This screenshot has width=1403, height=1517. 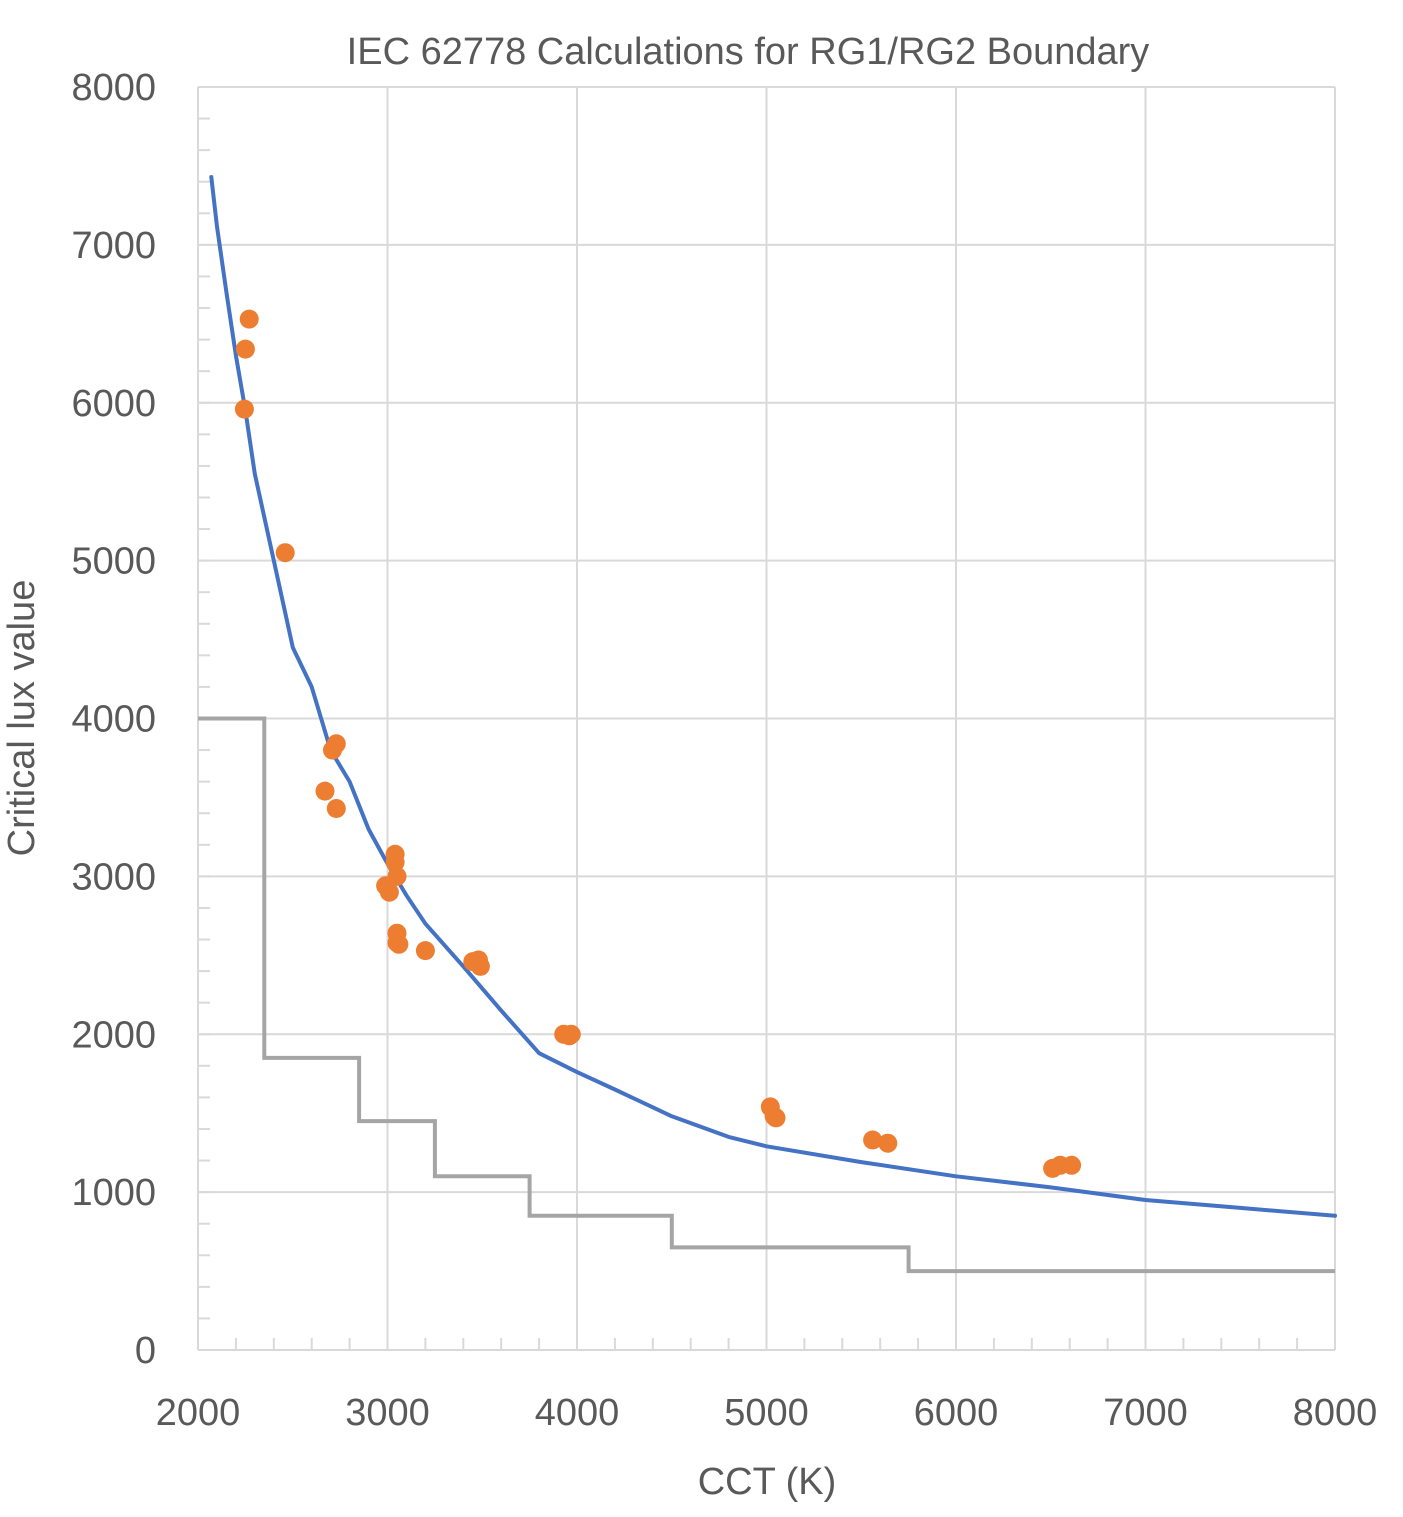 What do you see at coordinates (1145, 1413) in the screenshot?
I see `x-tick-label: 7000` at bounding box center [1145, 1413].